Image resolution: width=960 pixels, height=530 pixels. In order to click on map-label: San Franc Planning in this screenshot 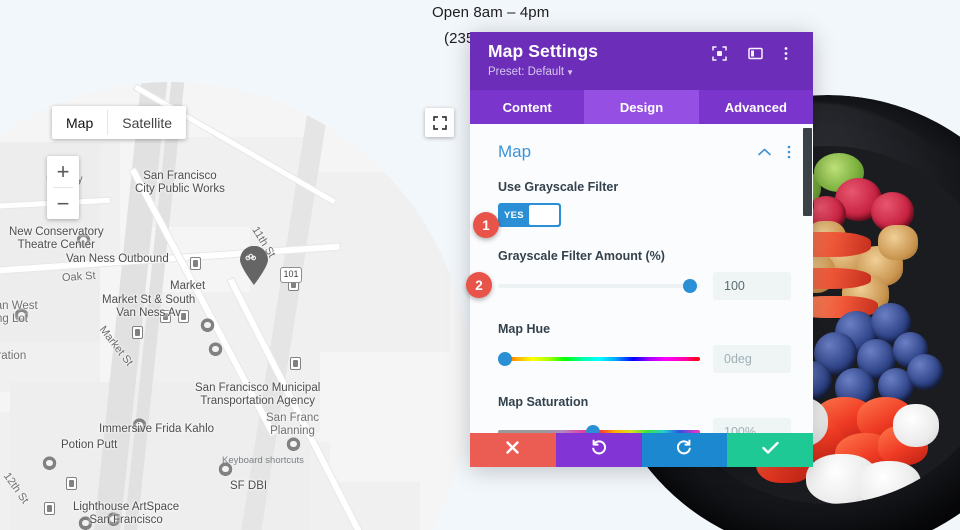, I will do `click(293, 424)`.